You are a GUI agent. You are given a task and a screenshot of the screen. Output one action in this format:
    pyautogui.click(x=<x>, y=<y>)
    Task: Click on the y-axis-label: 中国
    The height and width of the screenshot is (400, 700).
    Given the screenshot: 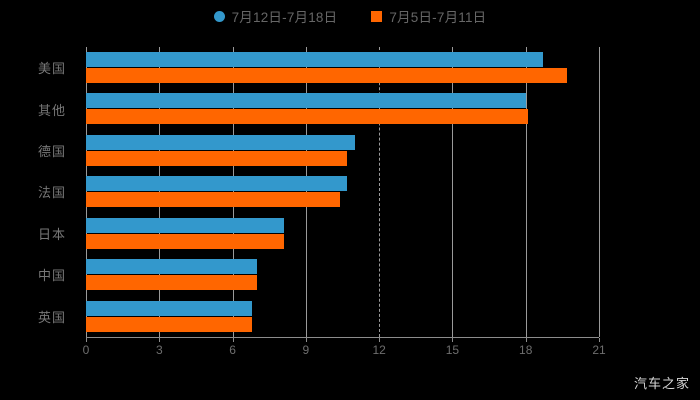 What is the action you would take?
    pyautogui.click(x=51, y=276)
    